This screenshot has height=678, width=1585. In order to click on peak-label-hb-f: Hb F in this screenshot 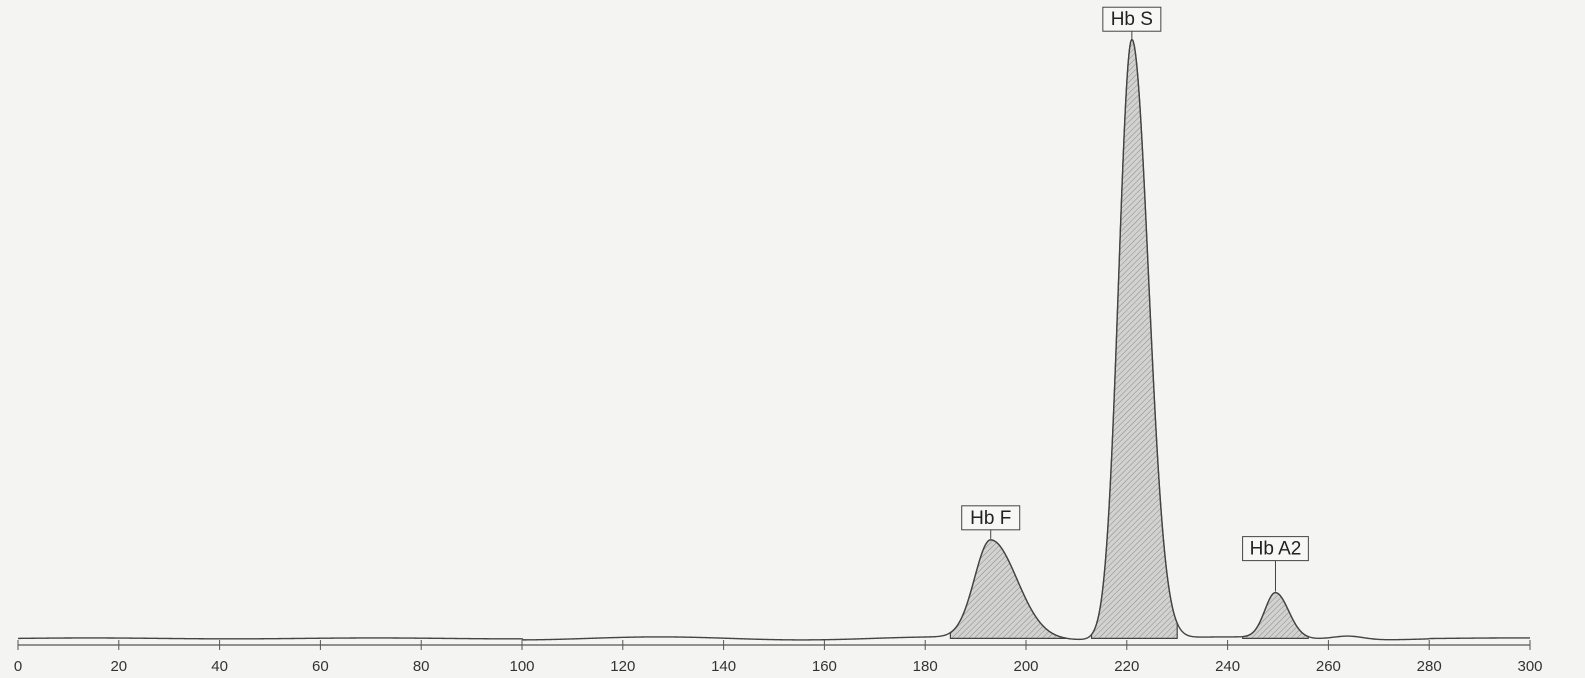, I will do `click(991, 522)`.